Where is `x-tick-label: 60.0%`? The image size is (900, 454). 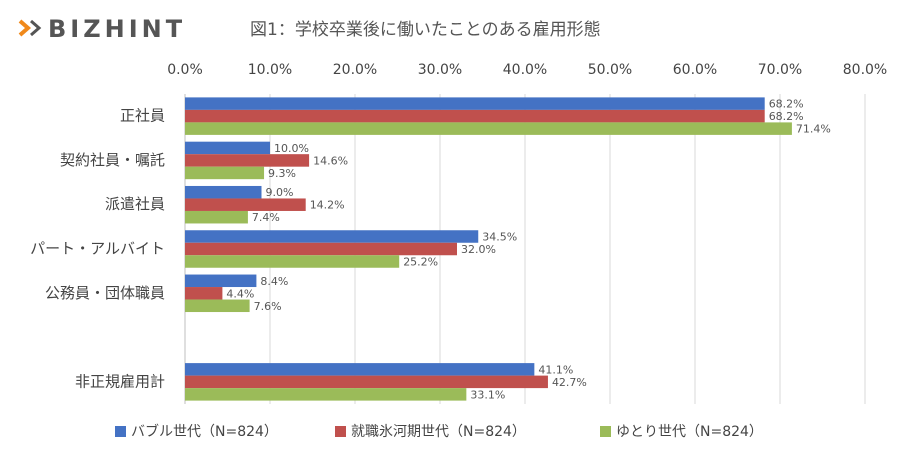
x-tick-label: 60.0% is located at coordinates (695, 70).